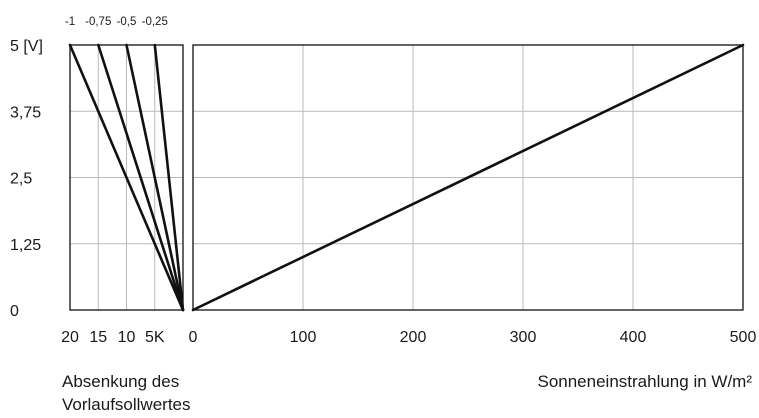 This screenshot has width=759, height=418. What do you see at coordinates (155, 22) in the screenshot?
I see `top-slope-label: -0,25` at bounding box center [155, 22].